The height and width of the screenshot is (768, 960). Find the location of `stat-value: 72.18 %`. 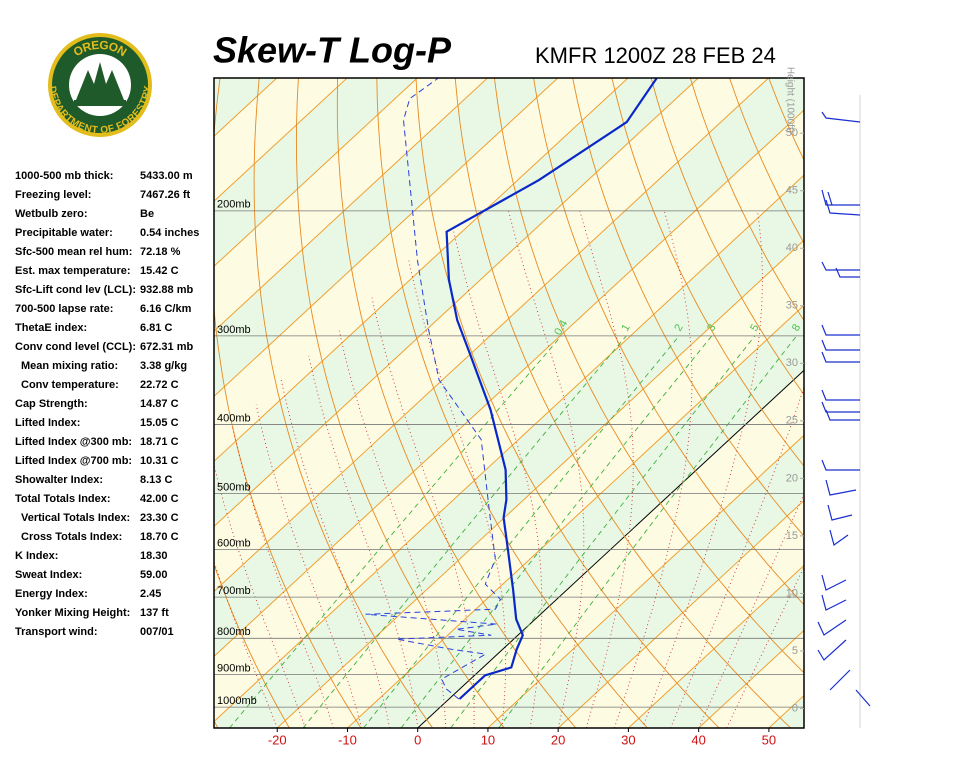

stat-value: 72.18 % is located at coordinates (160, 252).